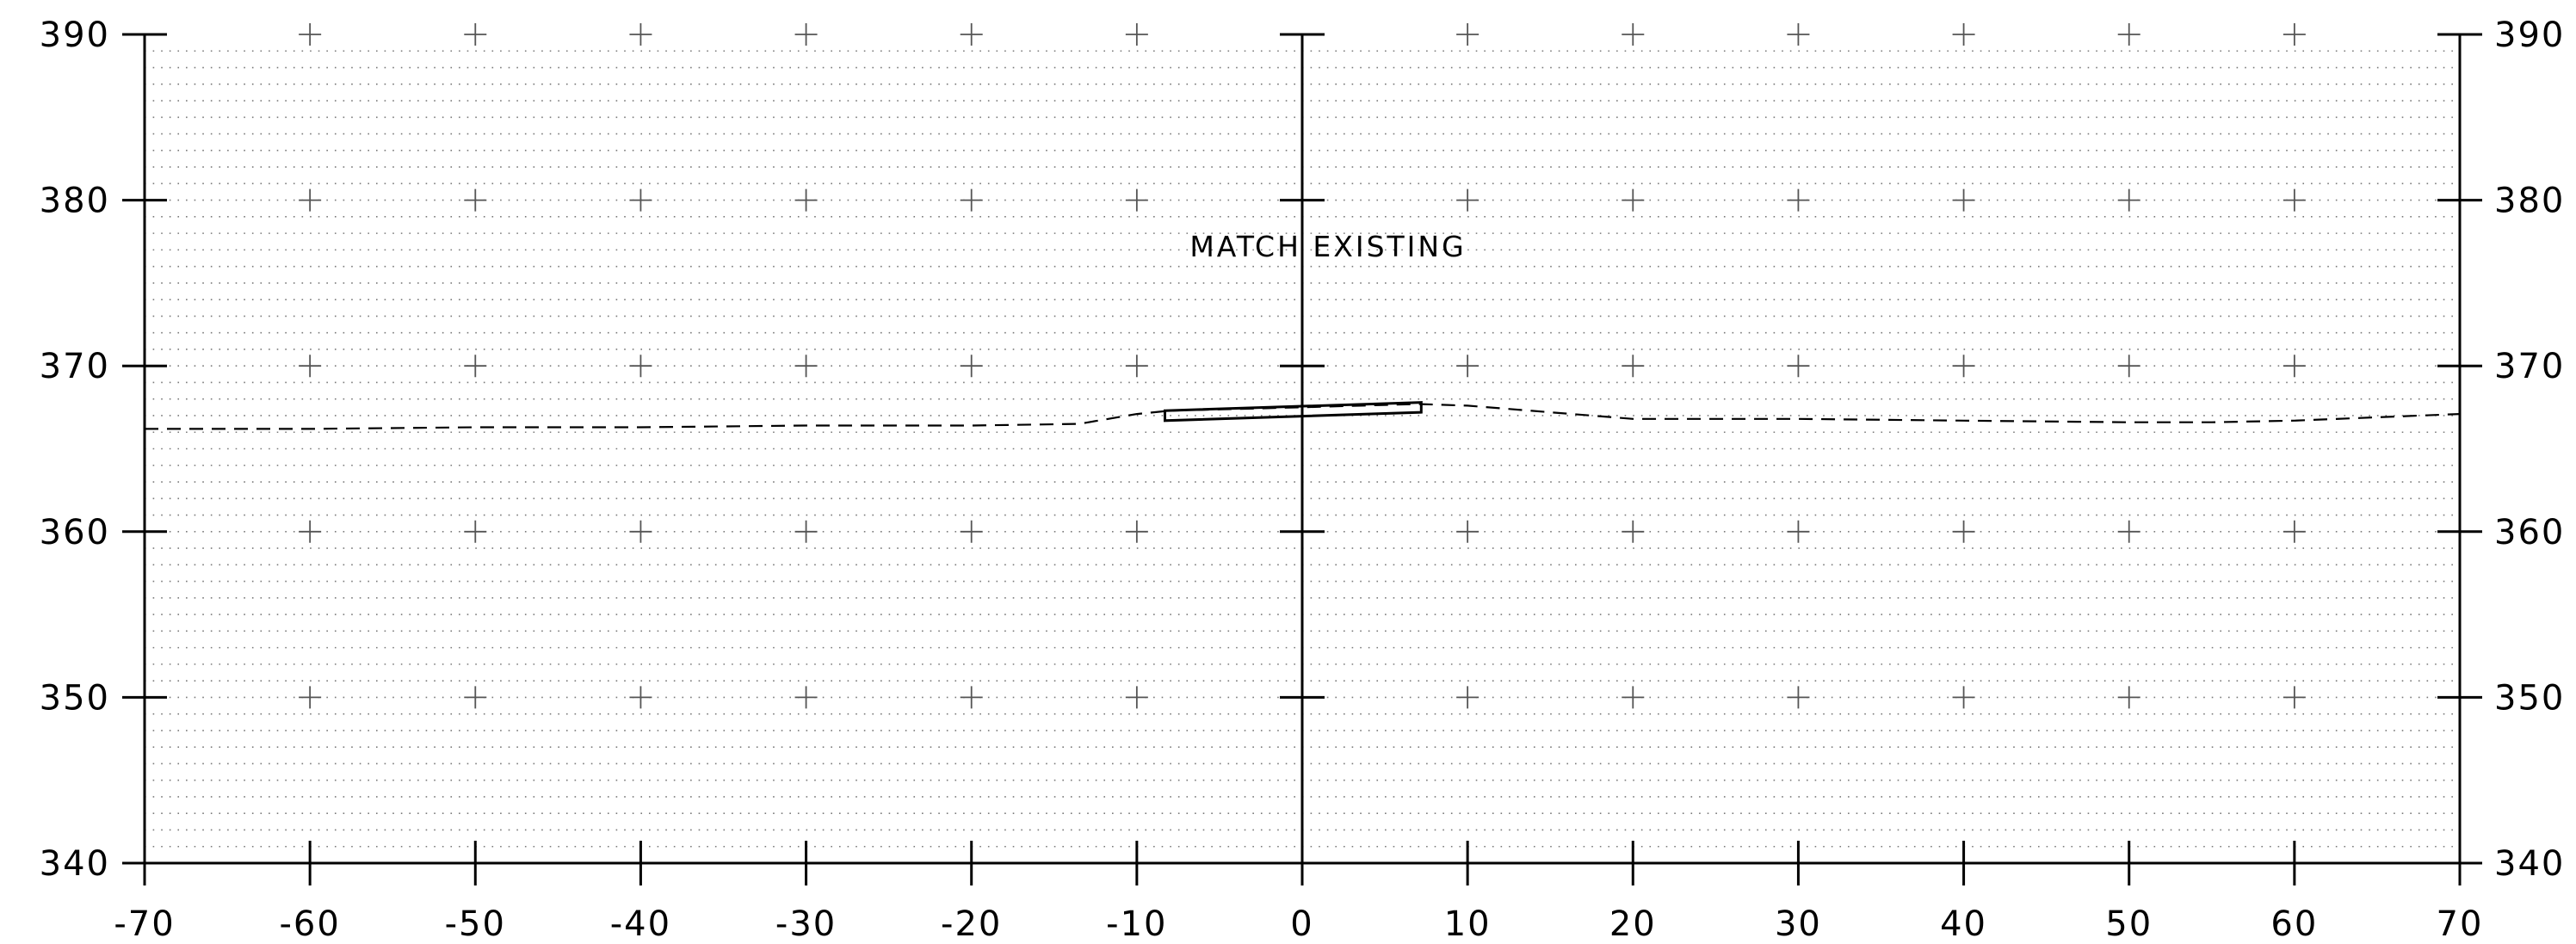 Image resolution: width=2576 pixels, height=944 pixels. I want to click on proposed-section-outline, so click(1293, 412).